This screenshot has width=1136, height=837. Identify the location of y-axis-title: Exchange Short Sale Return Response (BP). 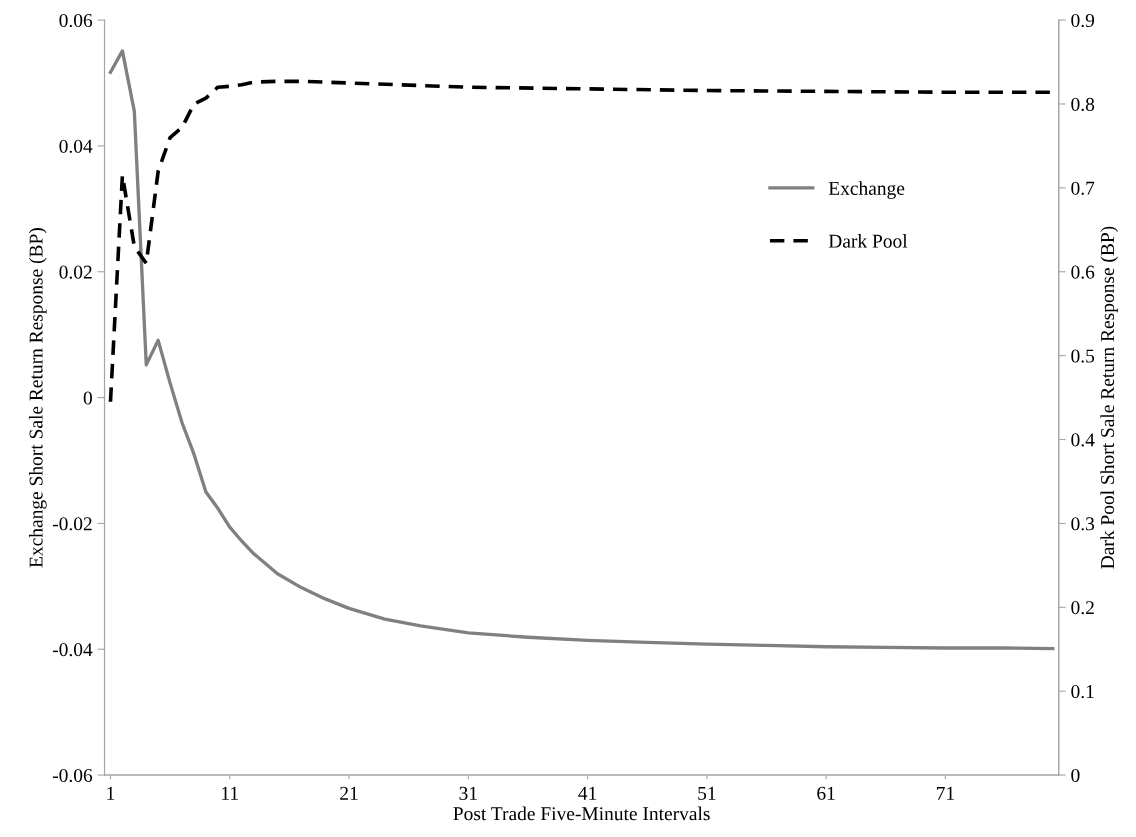
(37, 398).